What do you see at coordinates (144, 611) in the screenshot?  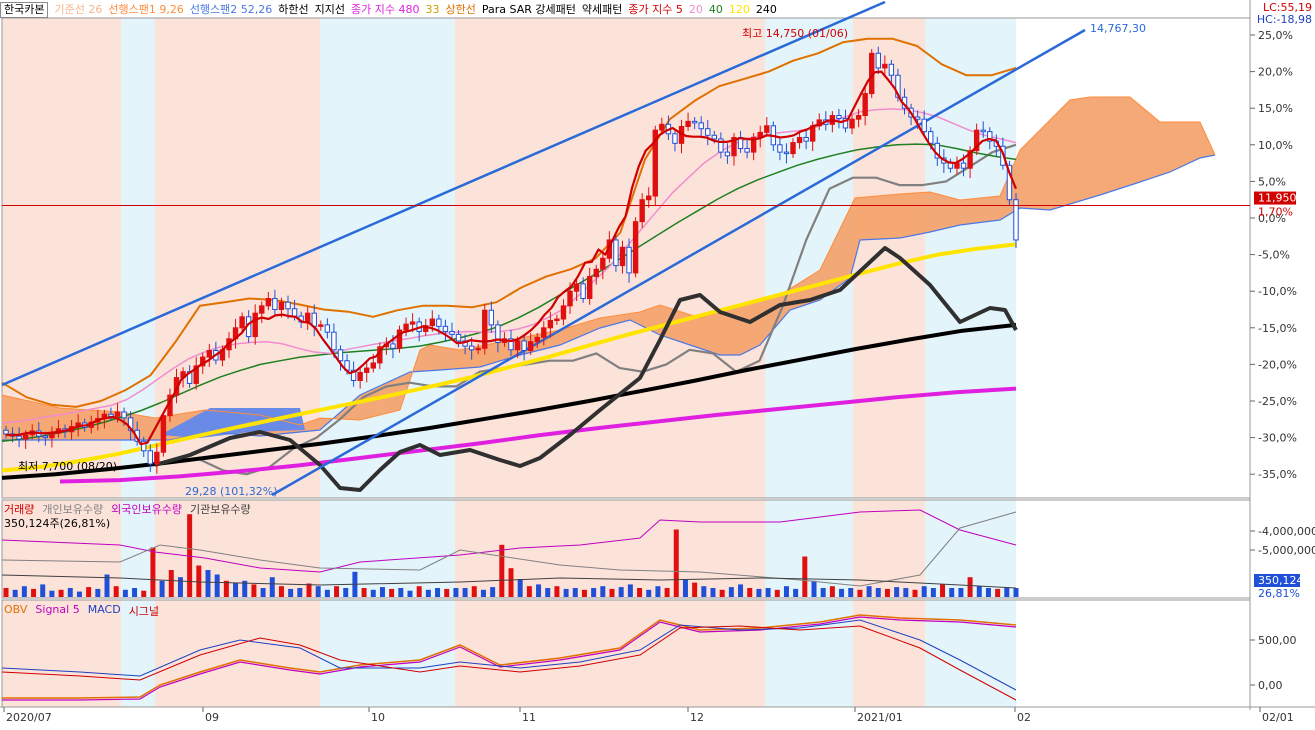 I see `legend-item: 시그널` at bounding box center [144, 611].